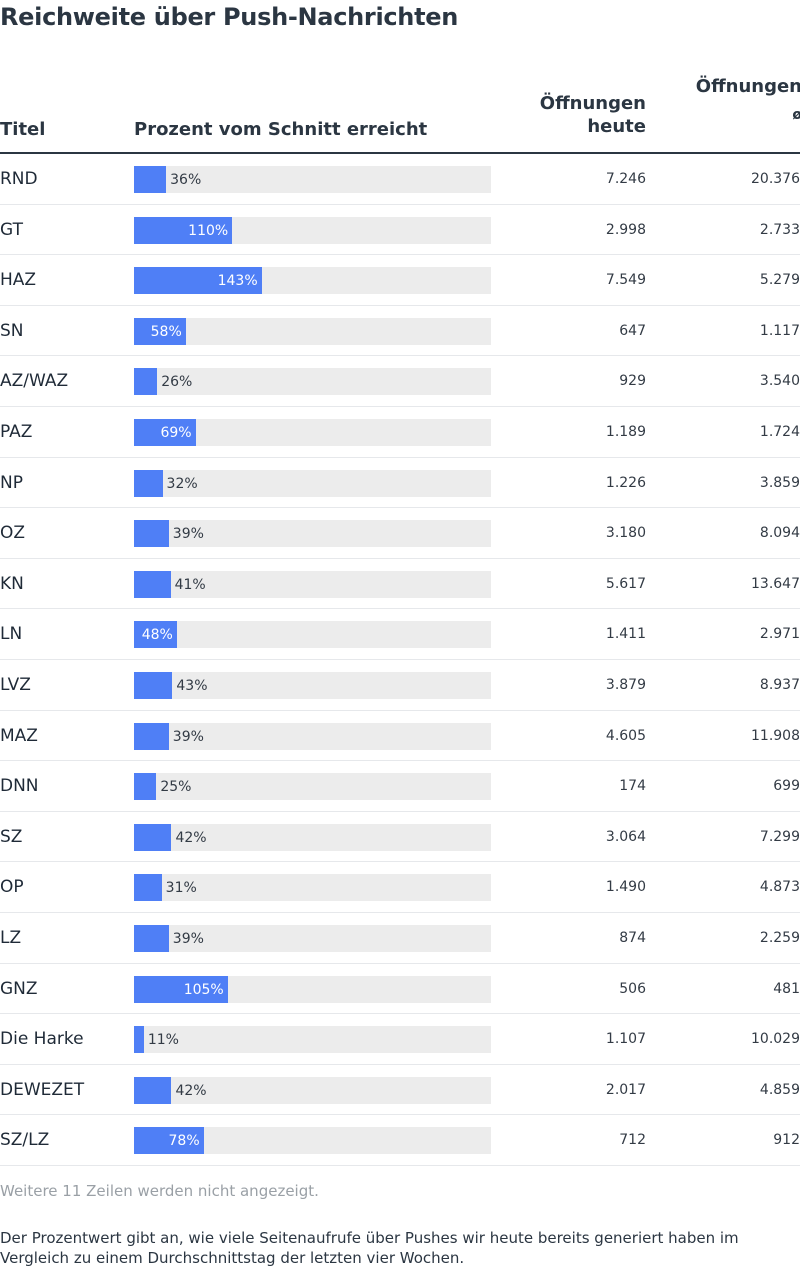  What do you see at coordinates (625, 1039) in the screenshot?
I see `openings-today-value: 1.107` at bounding box center [625, 1039].